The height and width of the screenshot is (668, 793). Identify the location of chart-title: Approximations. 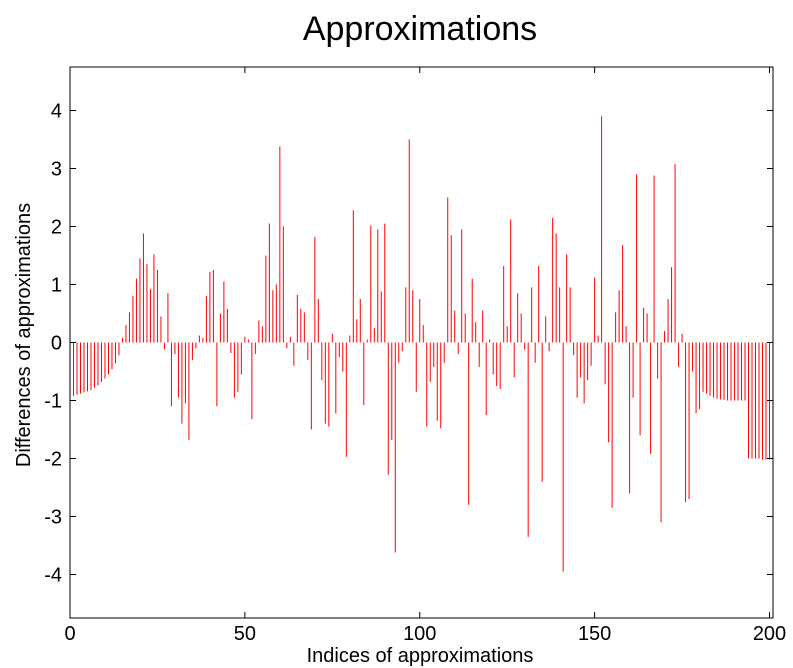
(420, 29).